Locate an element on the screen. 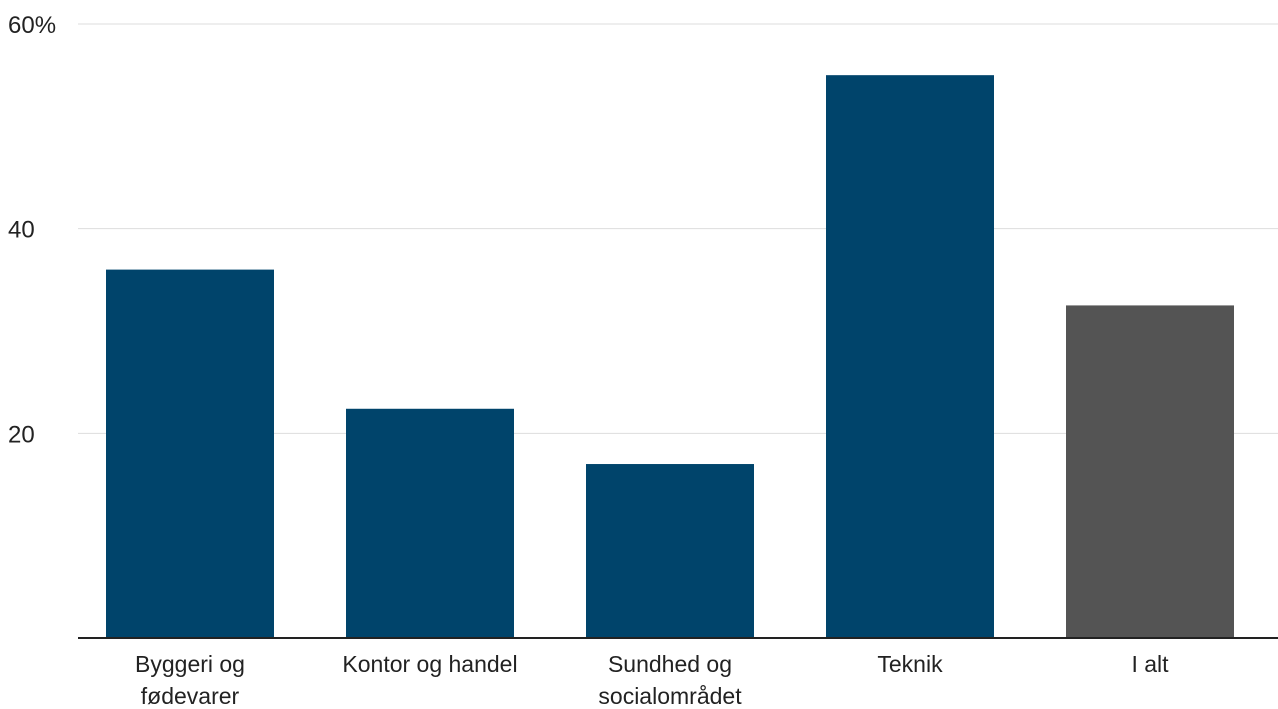 This screenshot has width=1278, height=709. x-category-label: Kontor og handel is located at coordinates (429, 664).